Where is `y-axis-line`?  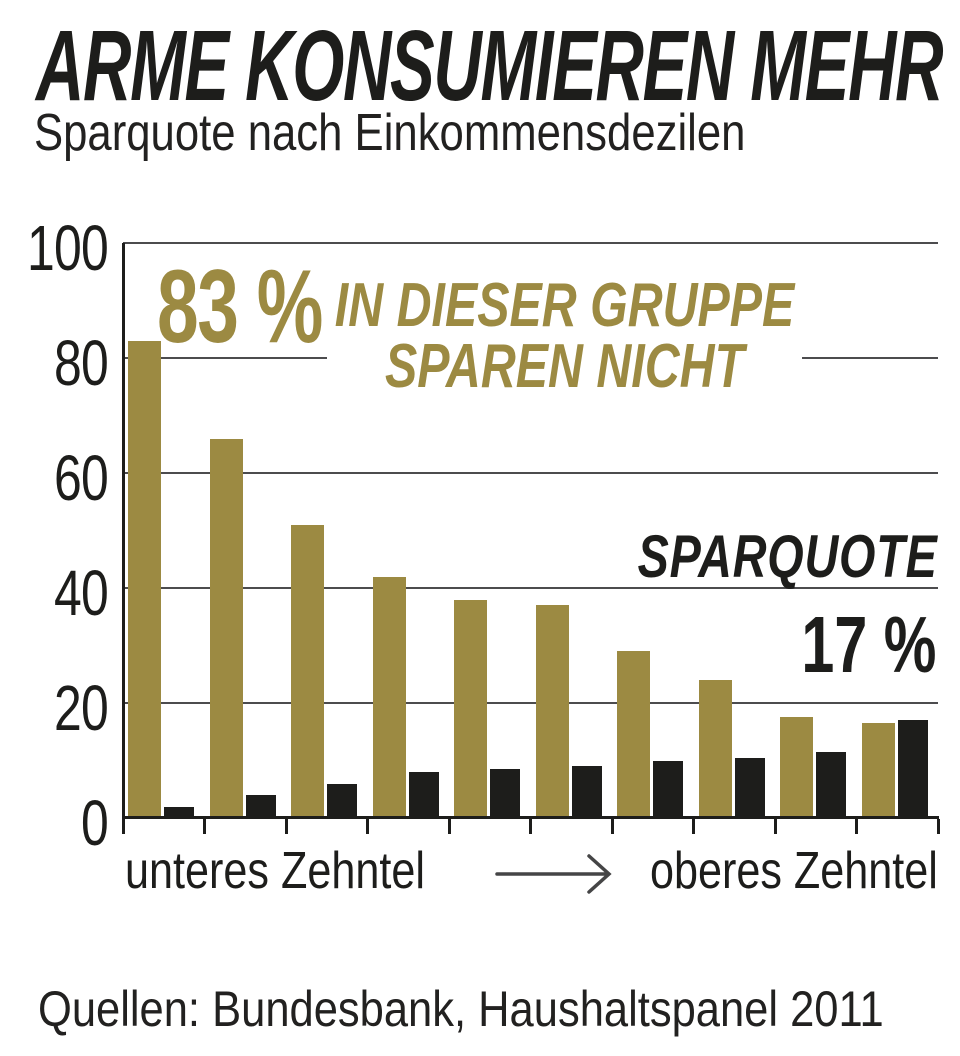 y-axis-line is located at coordinates (123, 538).